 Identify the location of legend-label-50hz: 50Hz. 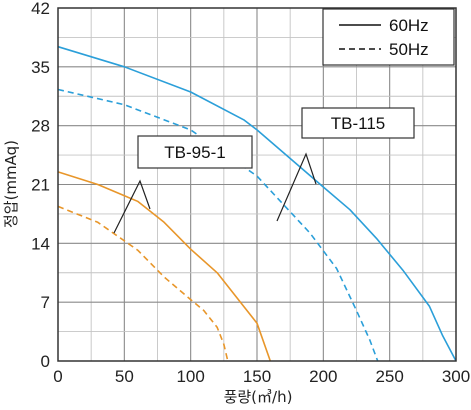
(409, 49).